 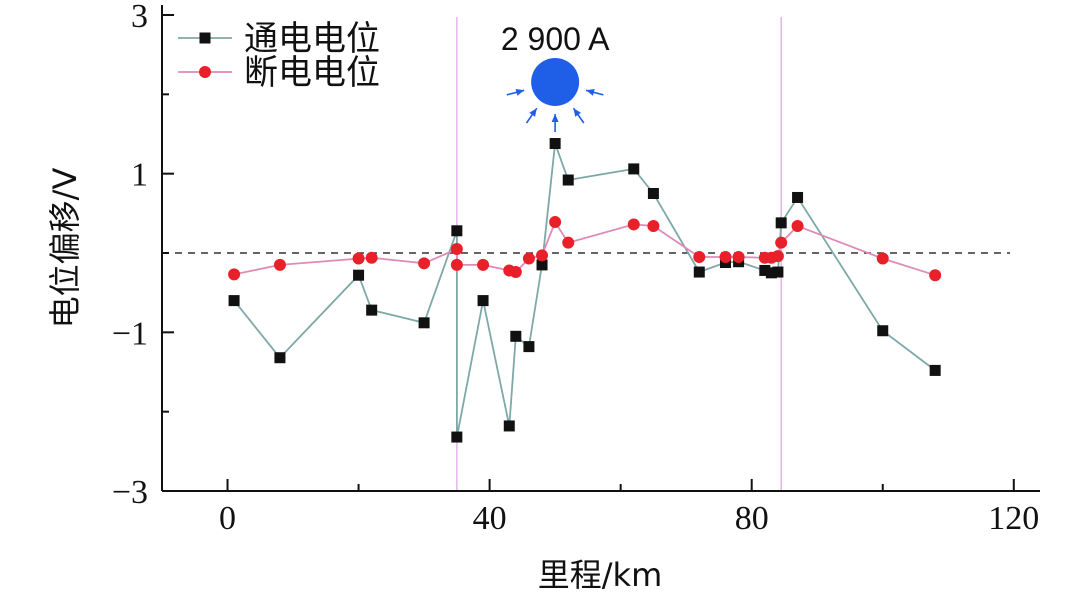 I want to click on x-tick-label: 120, so click(x=1013, y=518).